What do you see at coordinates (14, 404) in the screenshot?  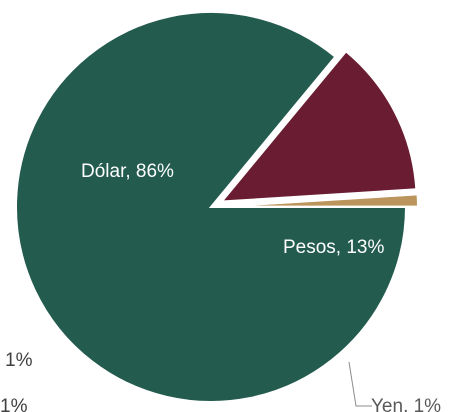 I see `stray-label-2: 1%` at bounding box center [14, 404].